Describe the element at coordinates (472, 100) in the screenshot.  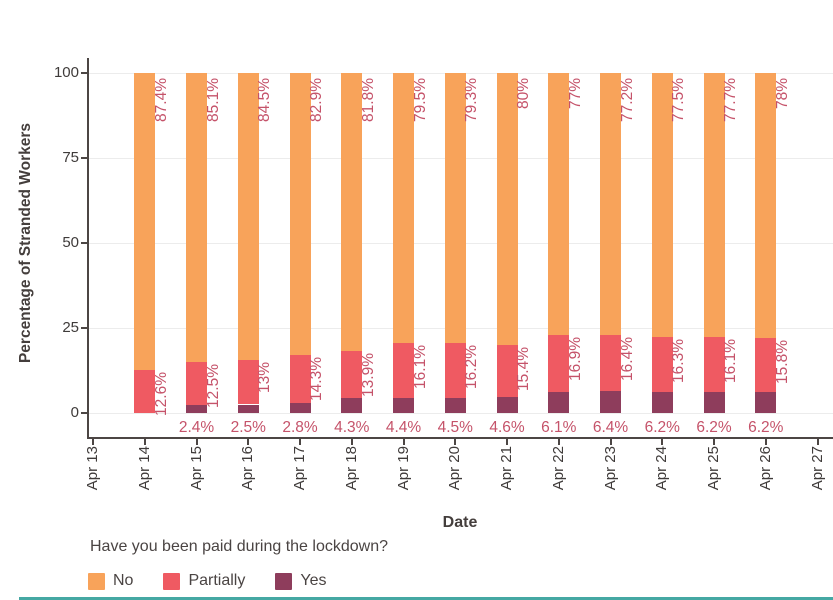
I see `bar-value-label-no: 79.3%` at that location.